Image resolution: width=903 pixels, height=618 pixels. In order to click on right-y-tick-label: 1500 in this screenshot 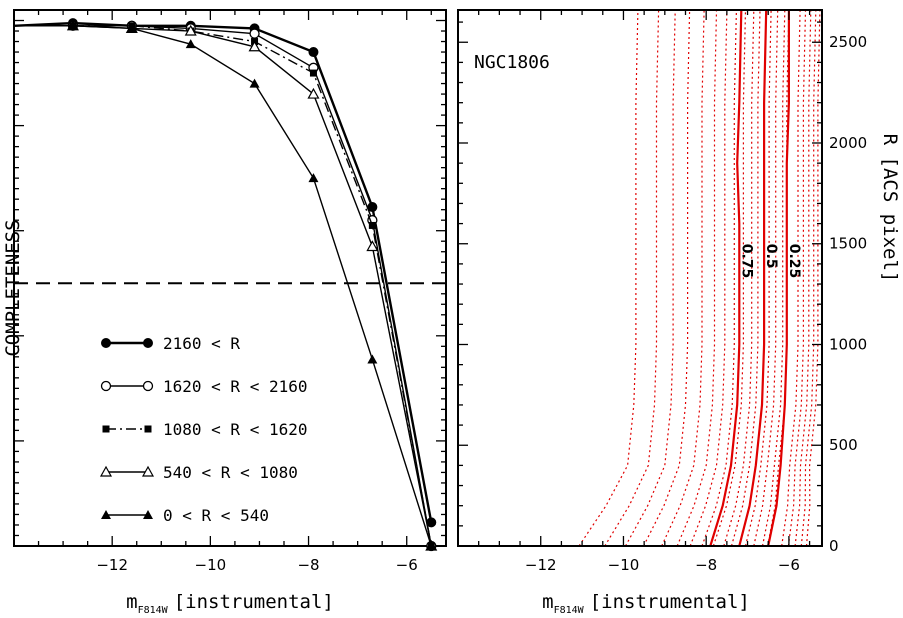, I will do `click(848, 244)`.